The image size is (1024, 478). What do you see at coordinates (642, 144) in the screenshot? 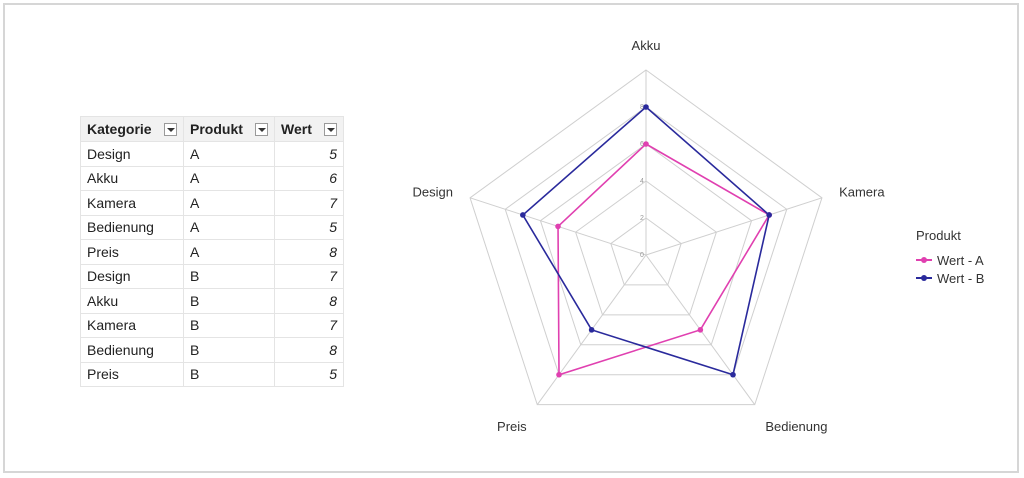
I see `tick-label: 6` at bounding box center [642, 144].